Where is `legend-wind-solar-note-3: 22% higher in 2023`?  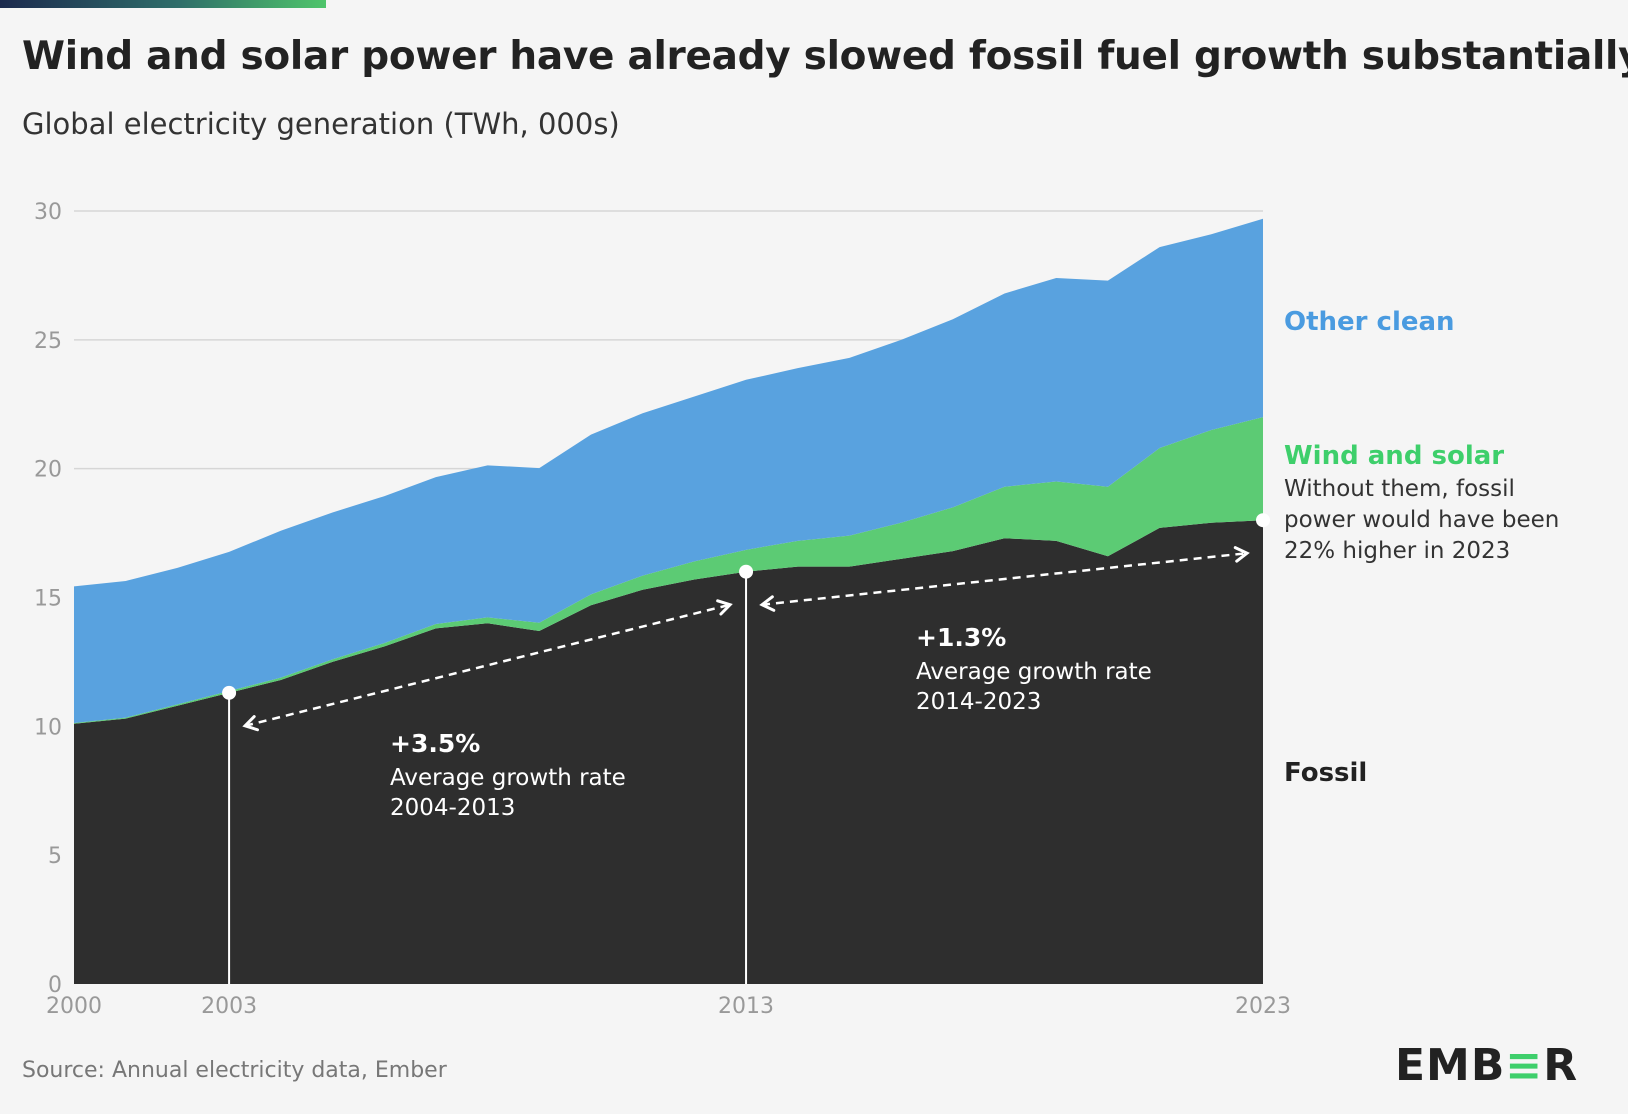
legend-wind-solar-note-3: 22% higher in 2023 is located at coordinates (1397, 551).